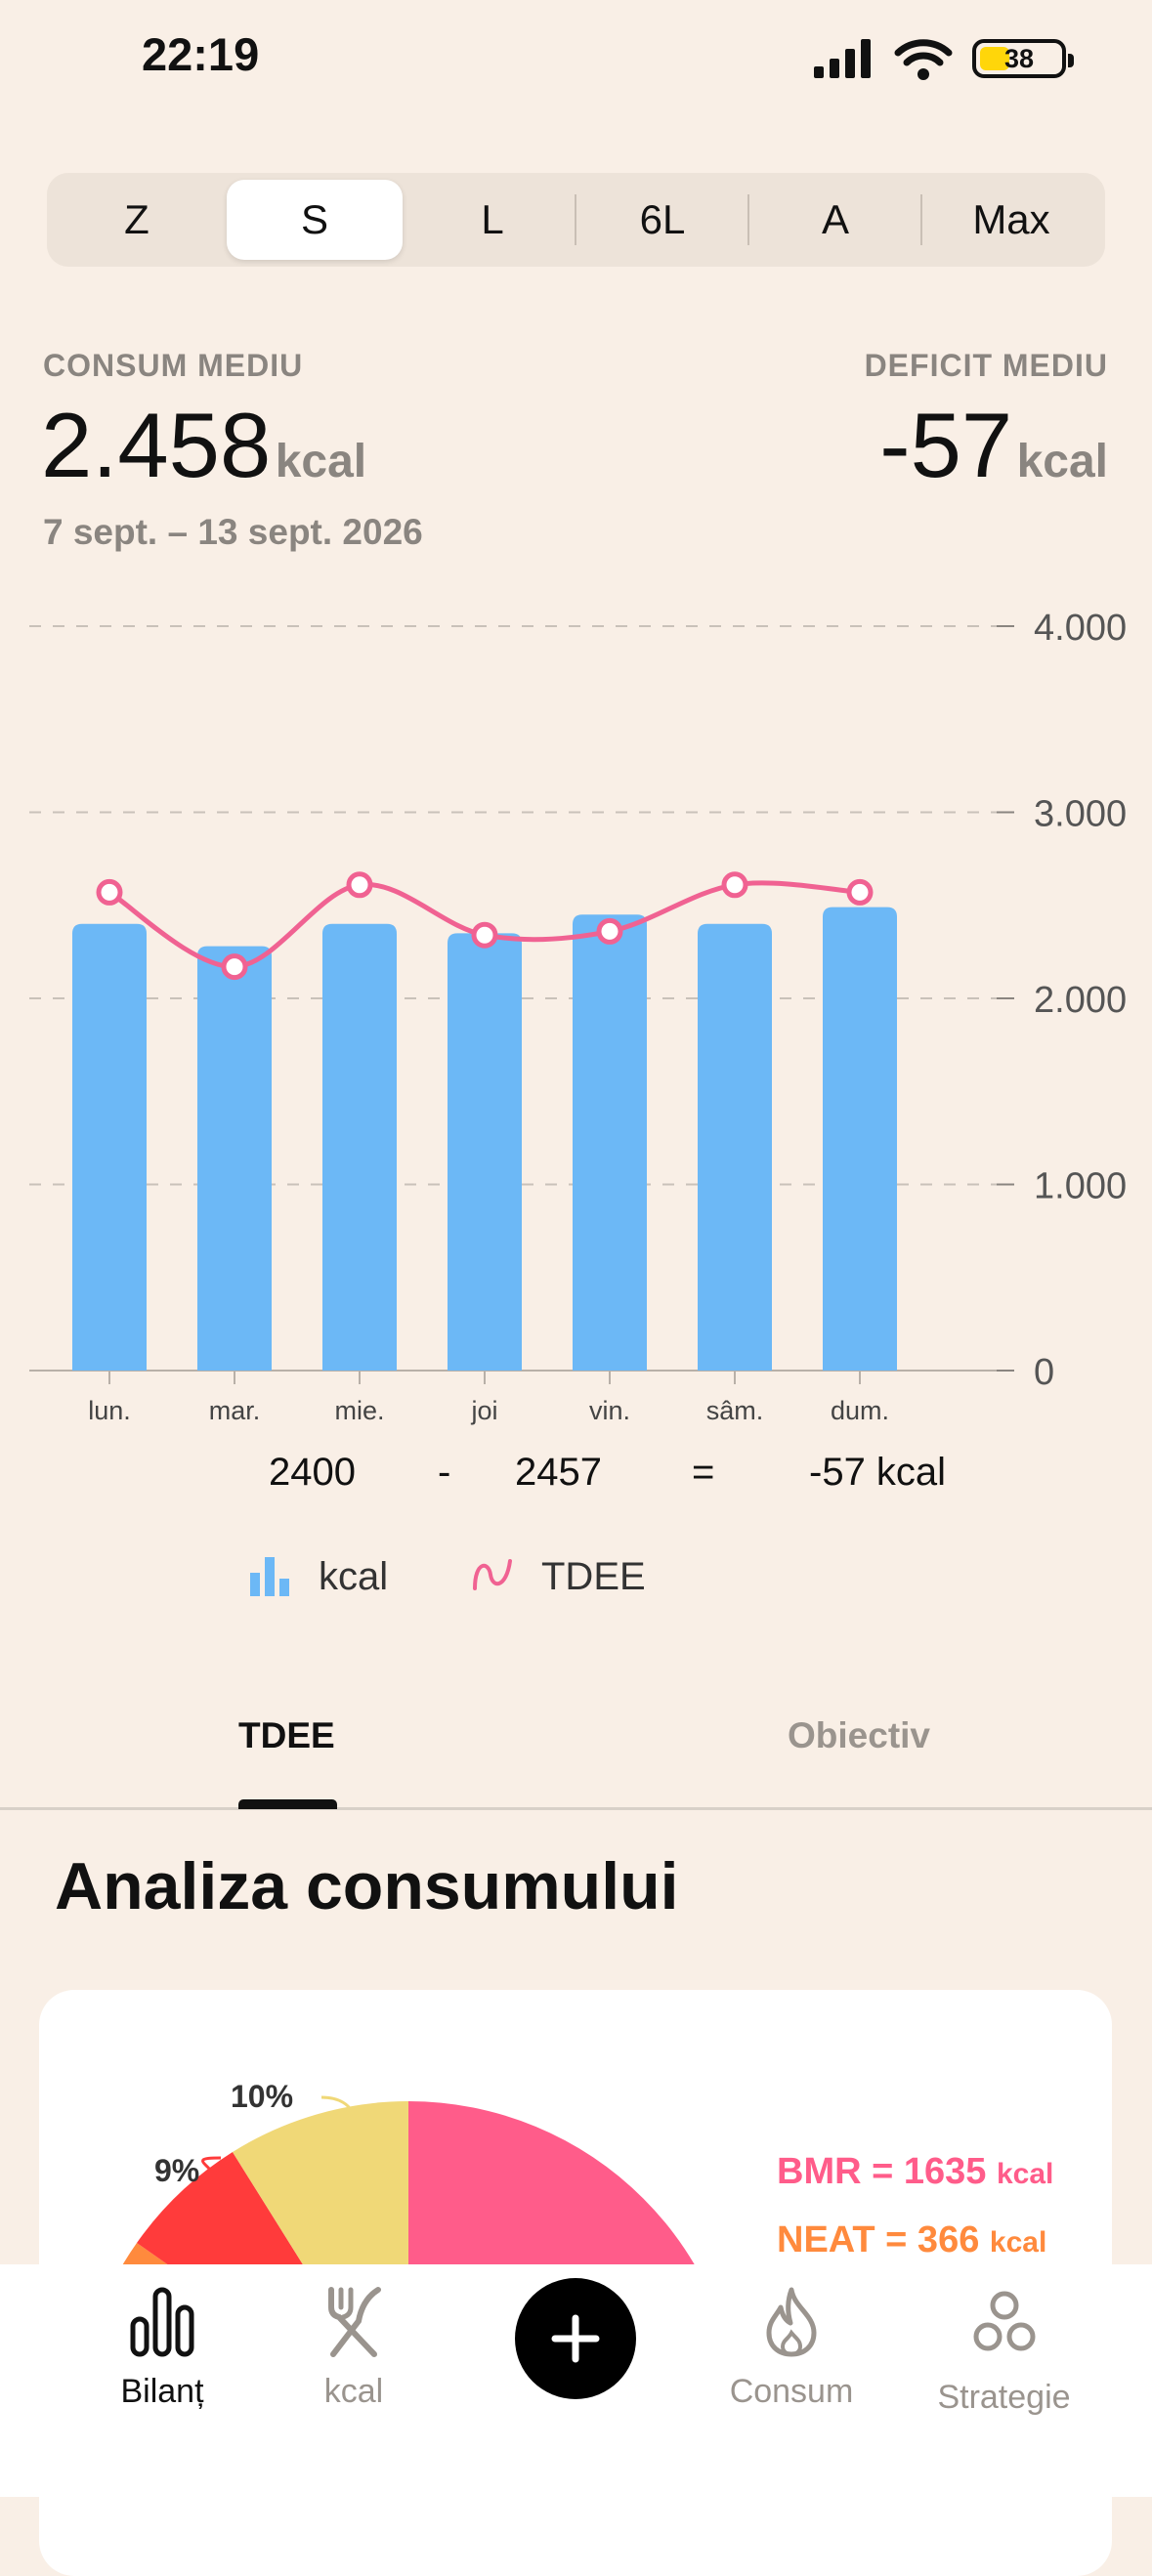 The width and height of the screenshot is (1152, 2576). I want to click on battery-level, so click(995, 58).